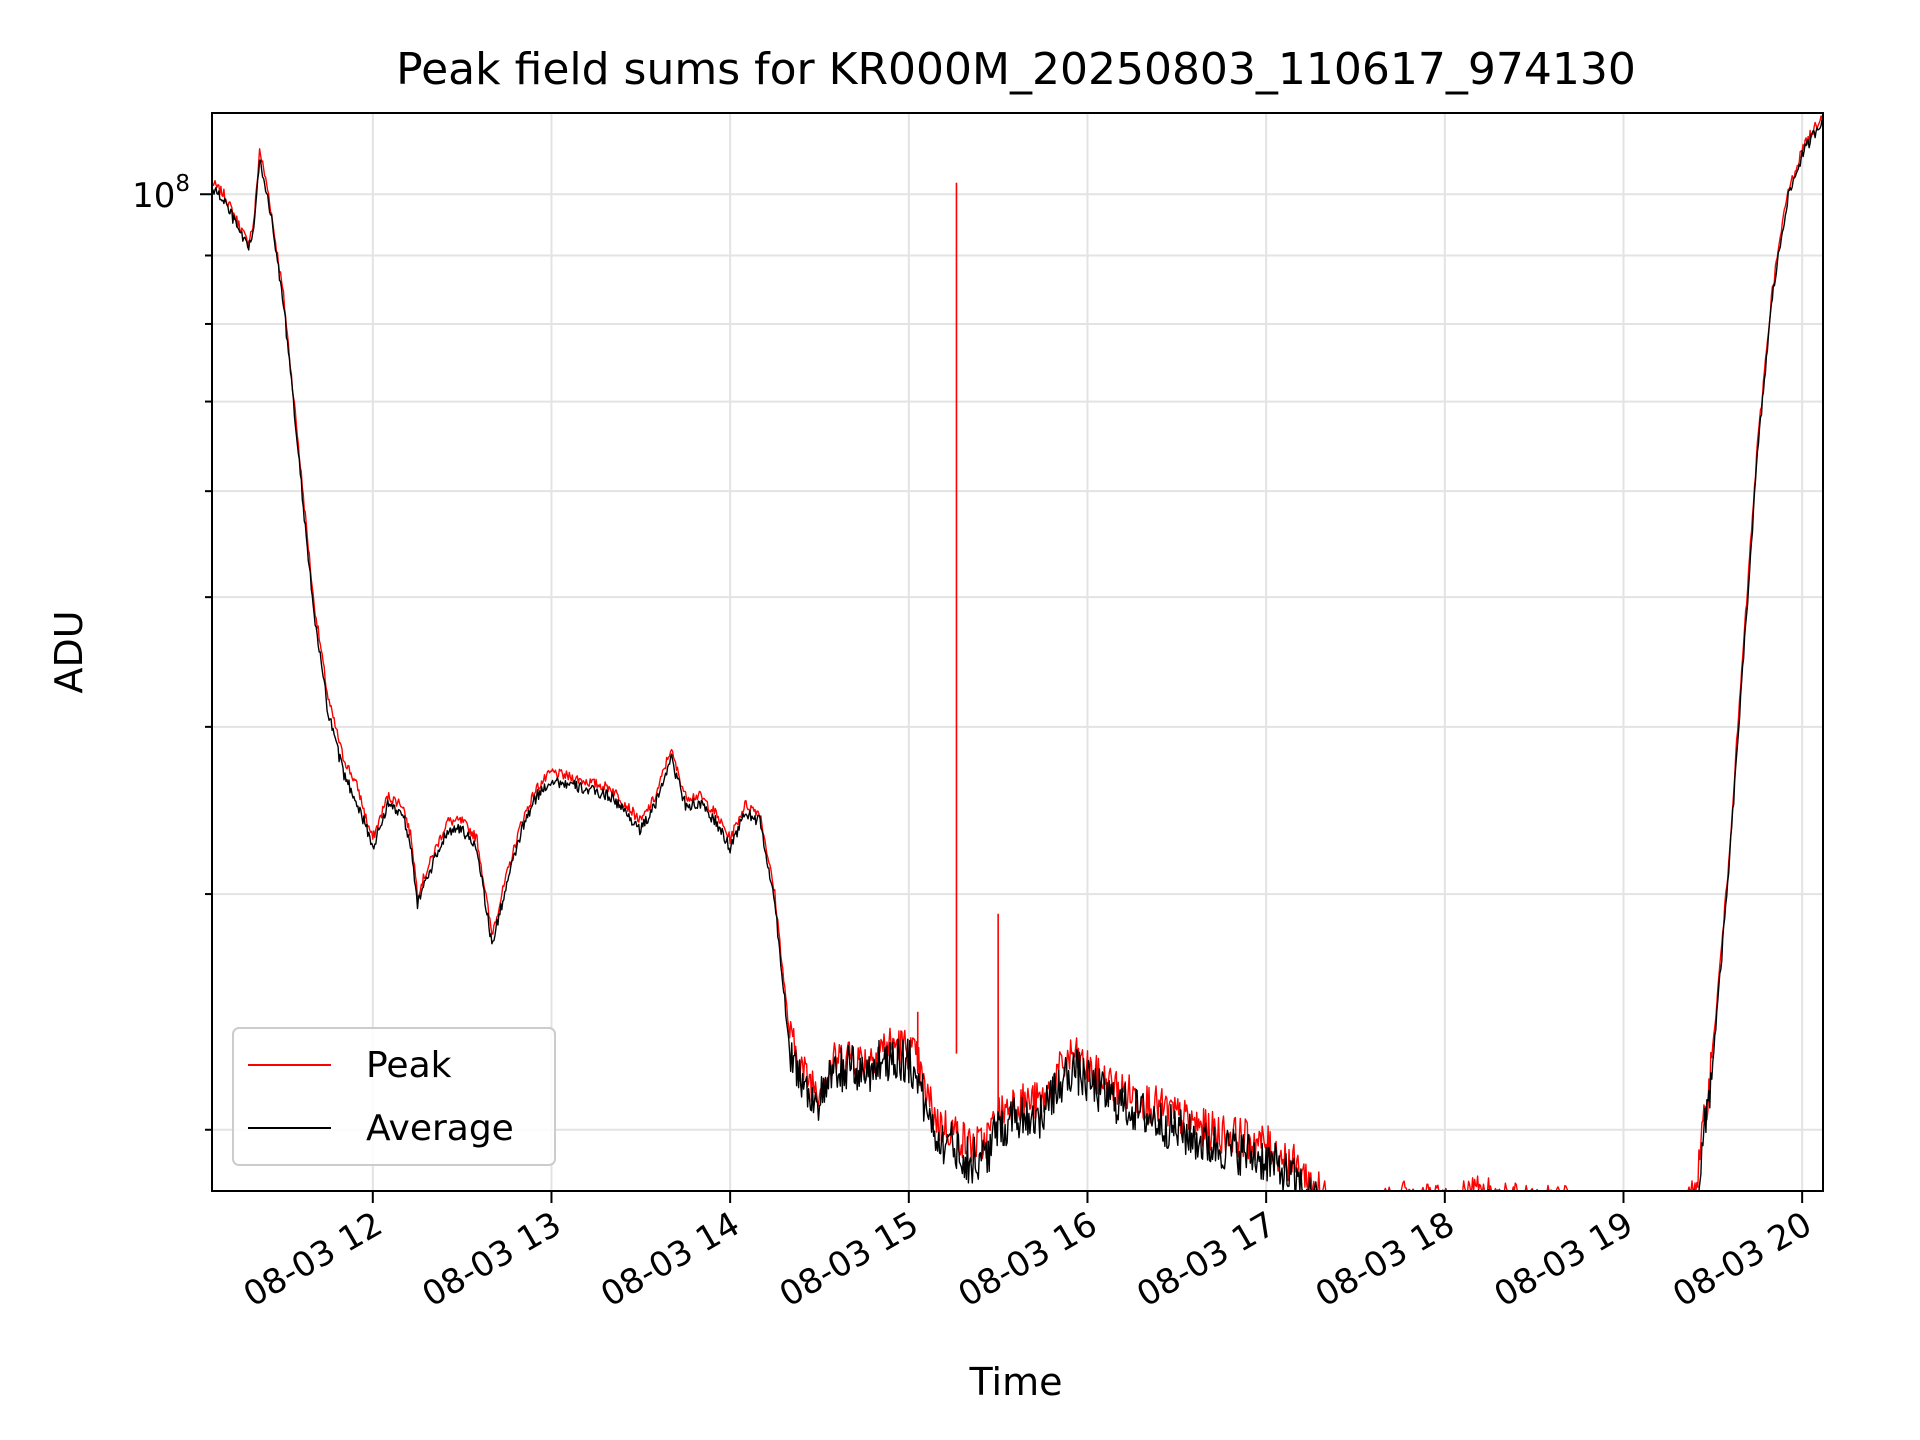 This screenshot has height=1440, width=1920. What do you see at coordinates (1016, 1382) in the screenshot?
I see `x-axis-label: Time` at bounding box center [1016, 1382].